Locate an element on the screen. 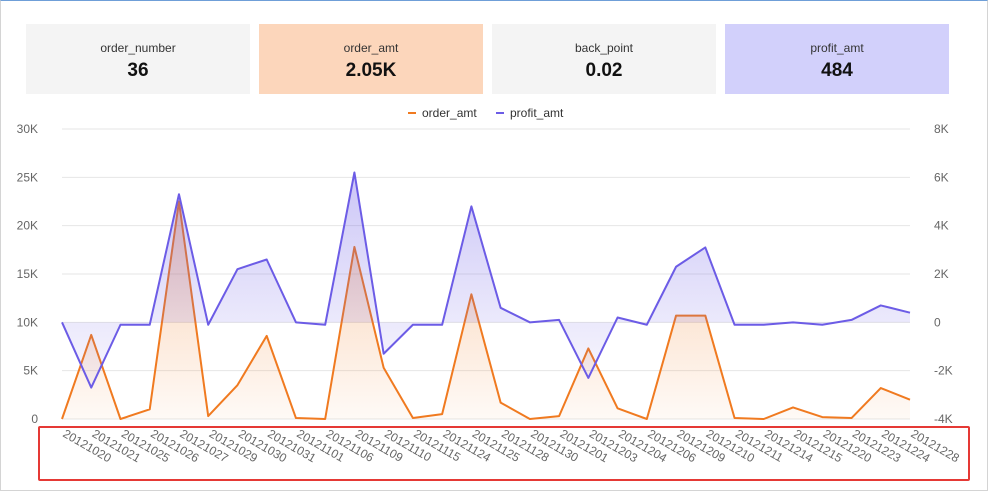 This screenshot has width=988, height=491. y-left-tick-label: 5K is located at coordinates (30, 371).